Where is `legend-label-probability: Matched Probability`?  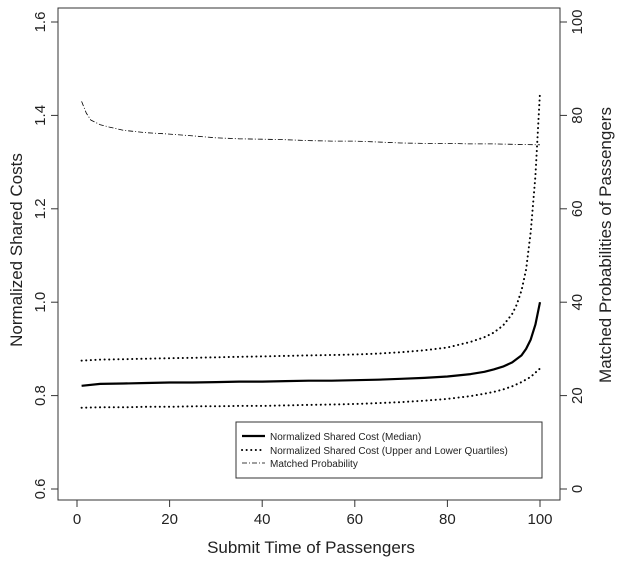
legend-label-probability: Matched Probability is located at coordinates (314, 464).